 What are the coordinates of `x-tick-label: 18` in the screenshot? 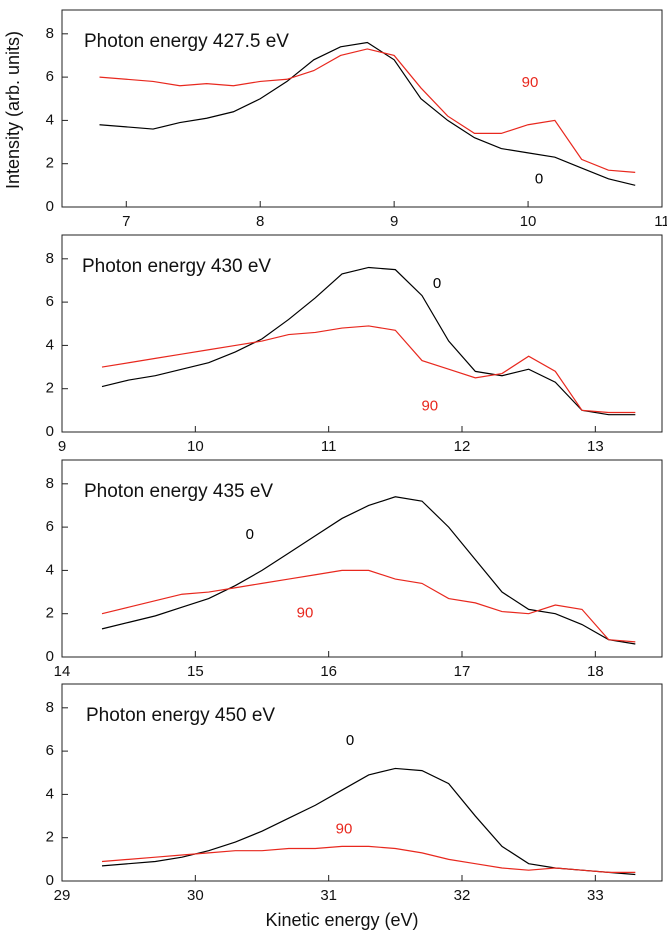 It's located at (595, 671).